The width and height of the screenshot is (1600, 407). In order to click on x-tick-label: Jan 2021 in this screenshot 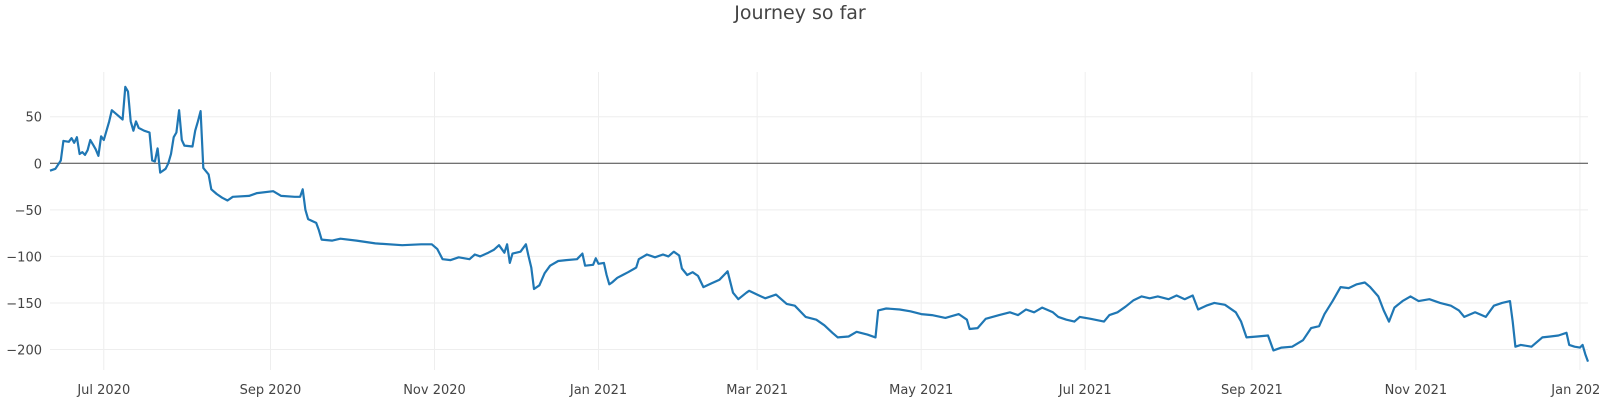, I will do `click(598, 390)`.